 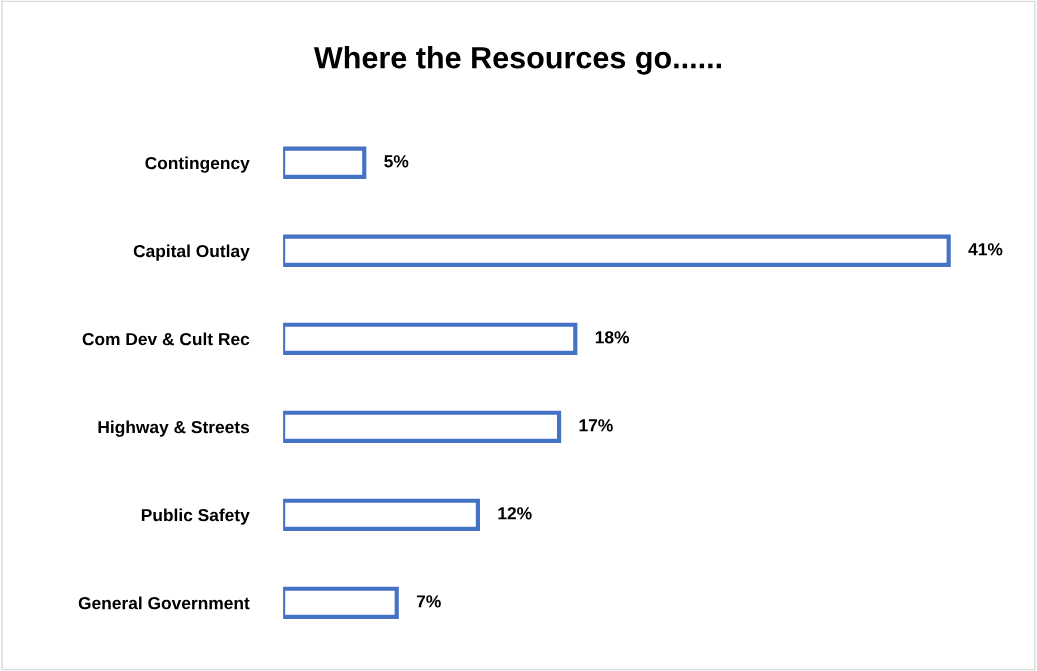 What do you see at coordinates (515, 513) in the screenshot?
I see `data-label: 12%` at bounding box center [515, 513].